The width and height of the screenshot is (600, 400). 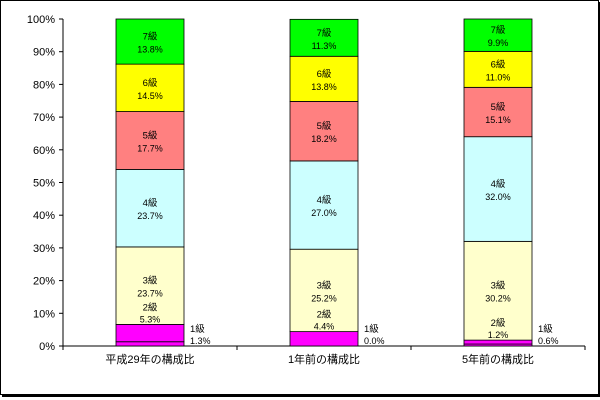 What do you see at coordinates (324, 213) in the screenshot?
I see `value-label: 27.0%` at bounding box center [324, 213].